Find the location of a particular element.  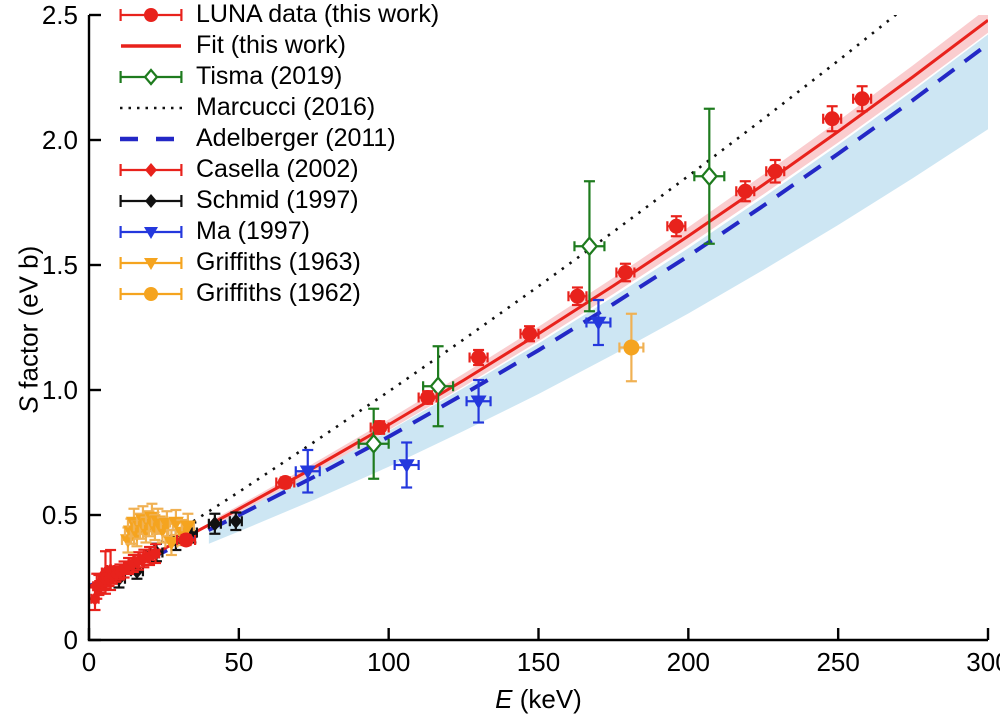

y-axis-label-unit: factor (eV b) is located at coordinates (28, 320).